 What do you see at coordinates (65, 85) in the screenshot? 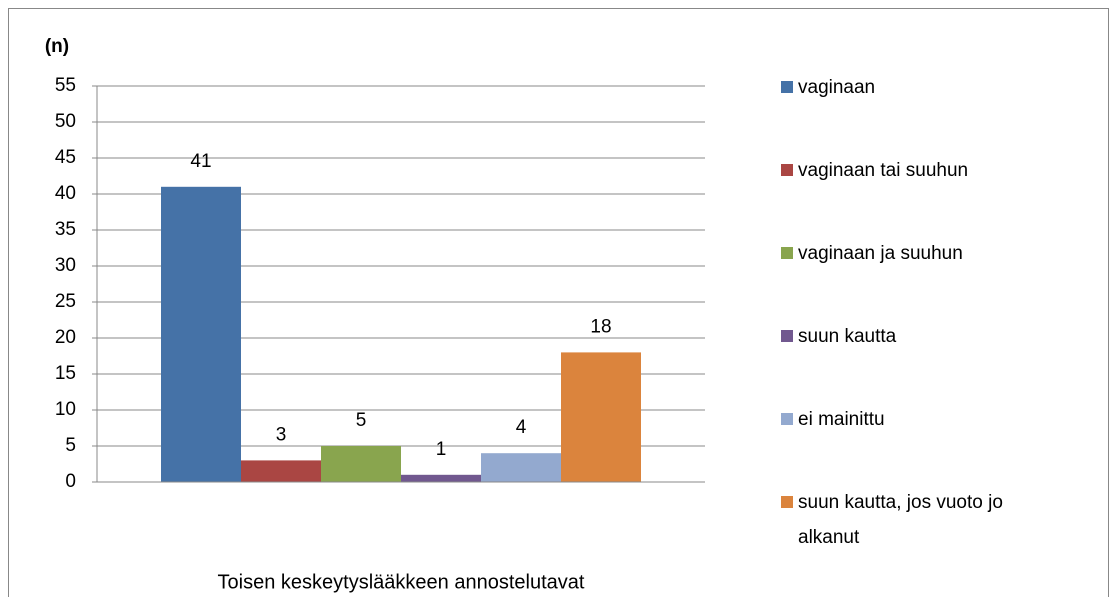
I see `y-tick-label: 55` at bounding box center [65, 85].